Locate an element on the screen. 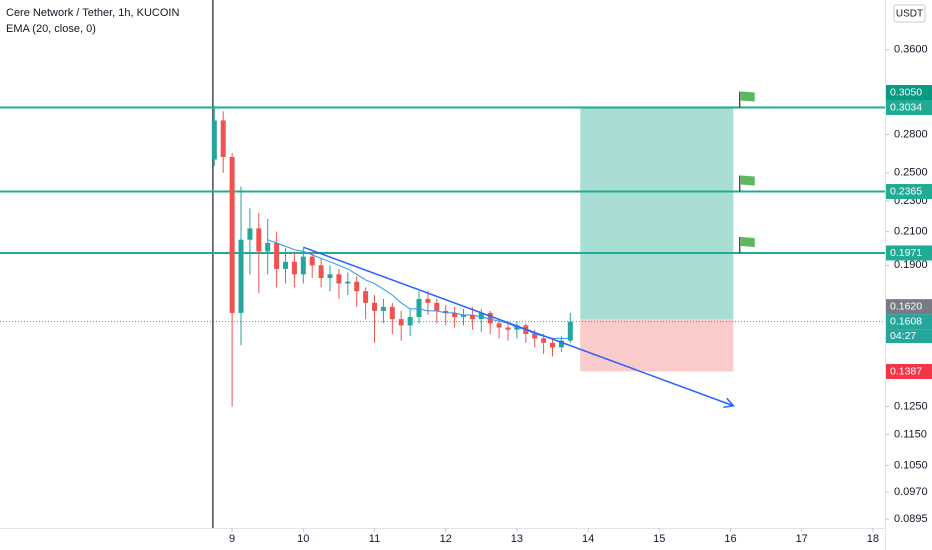 The height and width of the screenshot is (550, 932). ema-line is located at coordinates (419, 289).